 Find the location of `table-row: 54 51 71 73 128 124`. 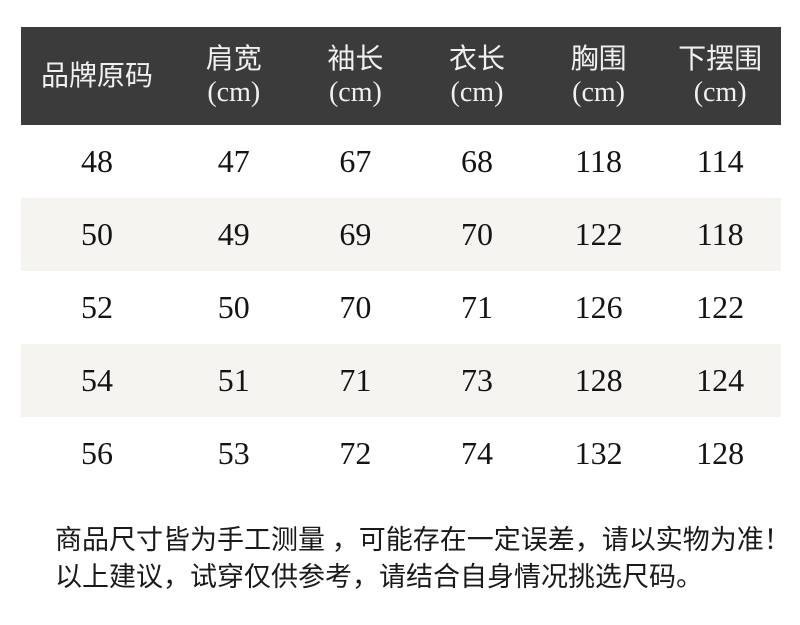

table-row: 54 51 71 73 128 124 is located at coordinates (401, 380).